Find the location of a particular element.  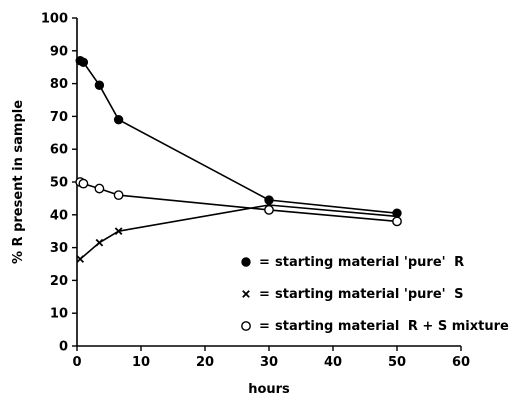

legend-label-suffix: R is located at coordinates (459, 262).